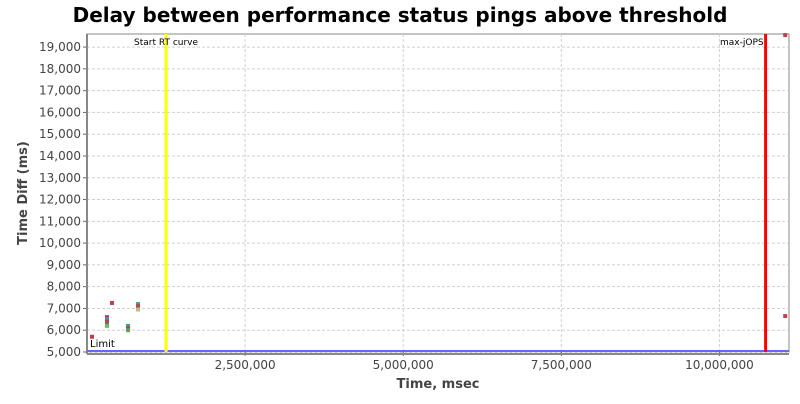 Image resolution: width=800 pixels, height=404 pixels. Describe the element at coordinates (60, 91) in the screenshot. I see `y-tick-label: 17,000` at that location.